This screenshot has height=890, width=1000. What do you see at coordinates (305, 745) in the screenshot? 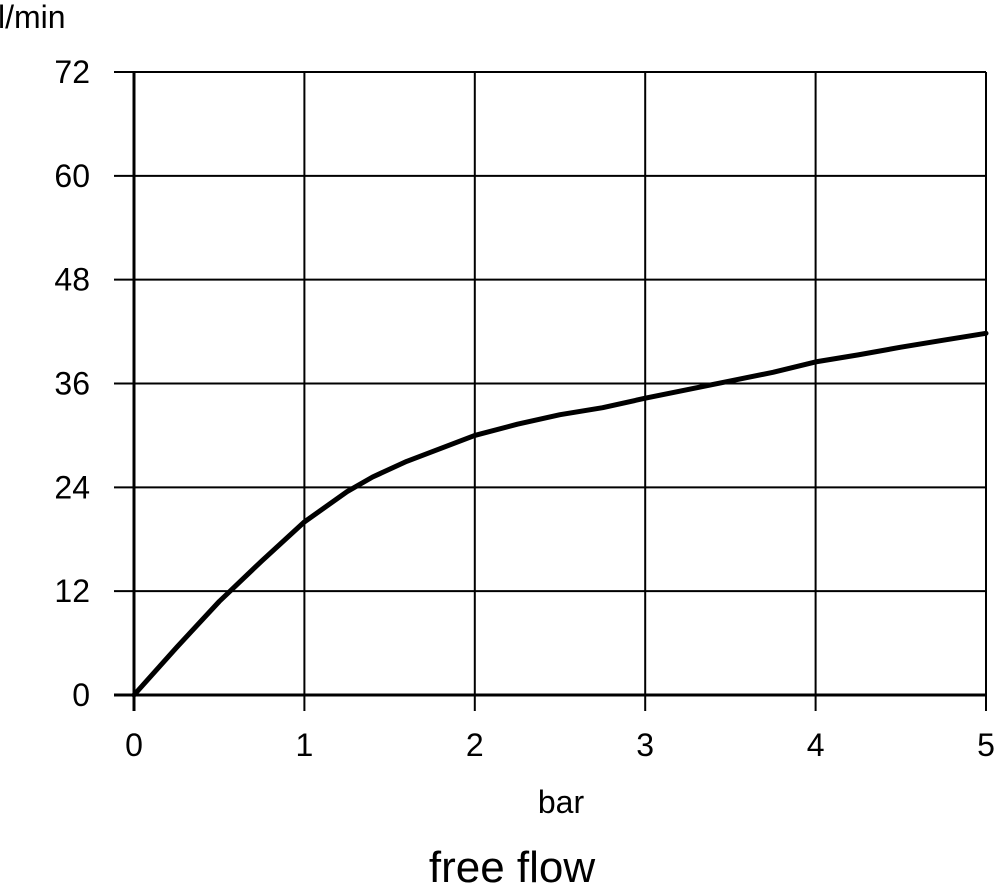
I see `x-tick-label: 1` at bounding box center [305, 745].